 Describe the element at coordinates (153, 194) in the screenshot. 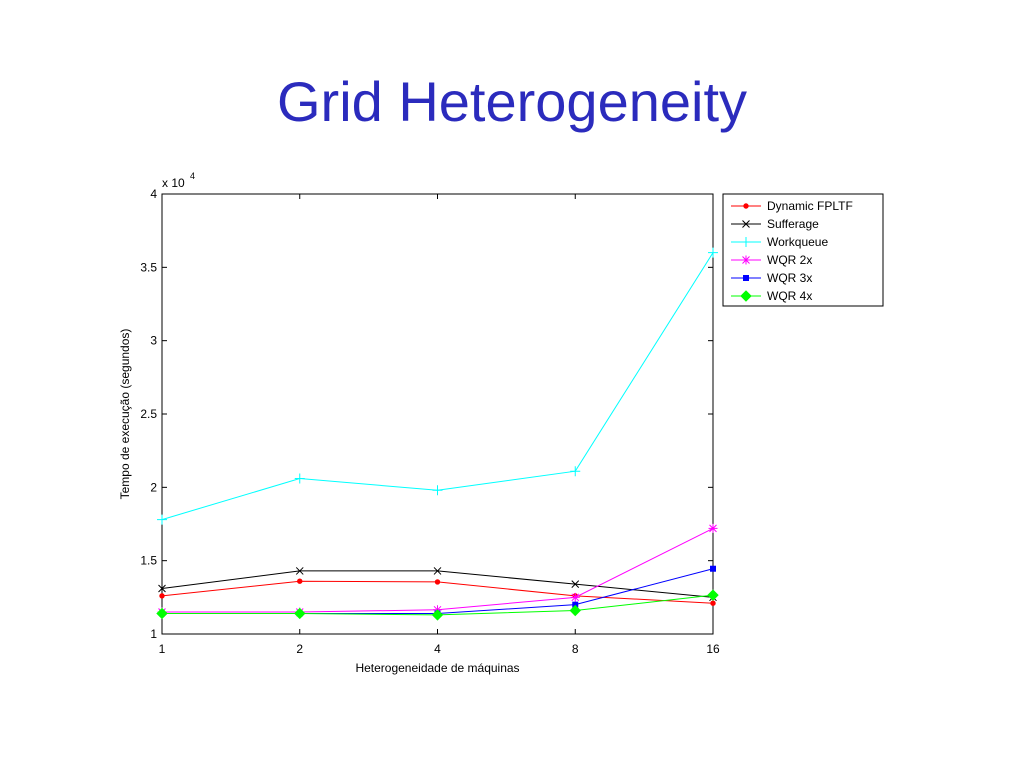

I see `y-tick-label: 4` at that location.